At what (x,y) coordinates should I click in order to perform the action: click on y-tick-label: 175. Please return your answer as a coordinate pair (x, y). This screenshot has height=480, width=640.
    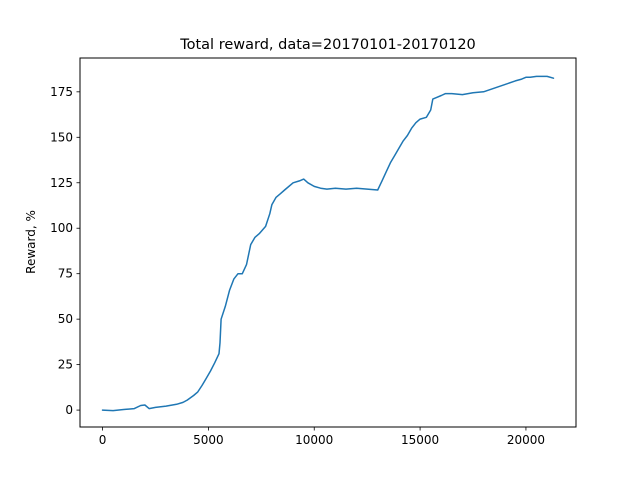
    Looking at the image, I should click on (61, 92).